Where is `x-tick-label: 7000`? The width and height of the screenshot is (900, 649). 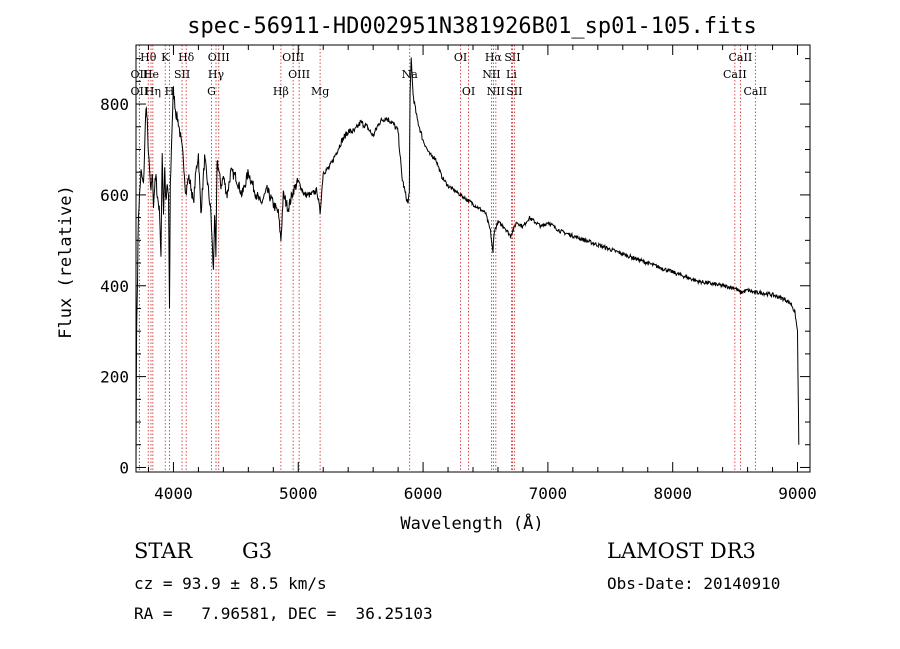 x-tick-label: 7000 is located at coordinates (548, 493).